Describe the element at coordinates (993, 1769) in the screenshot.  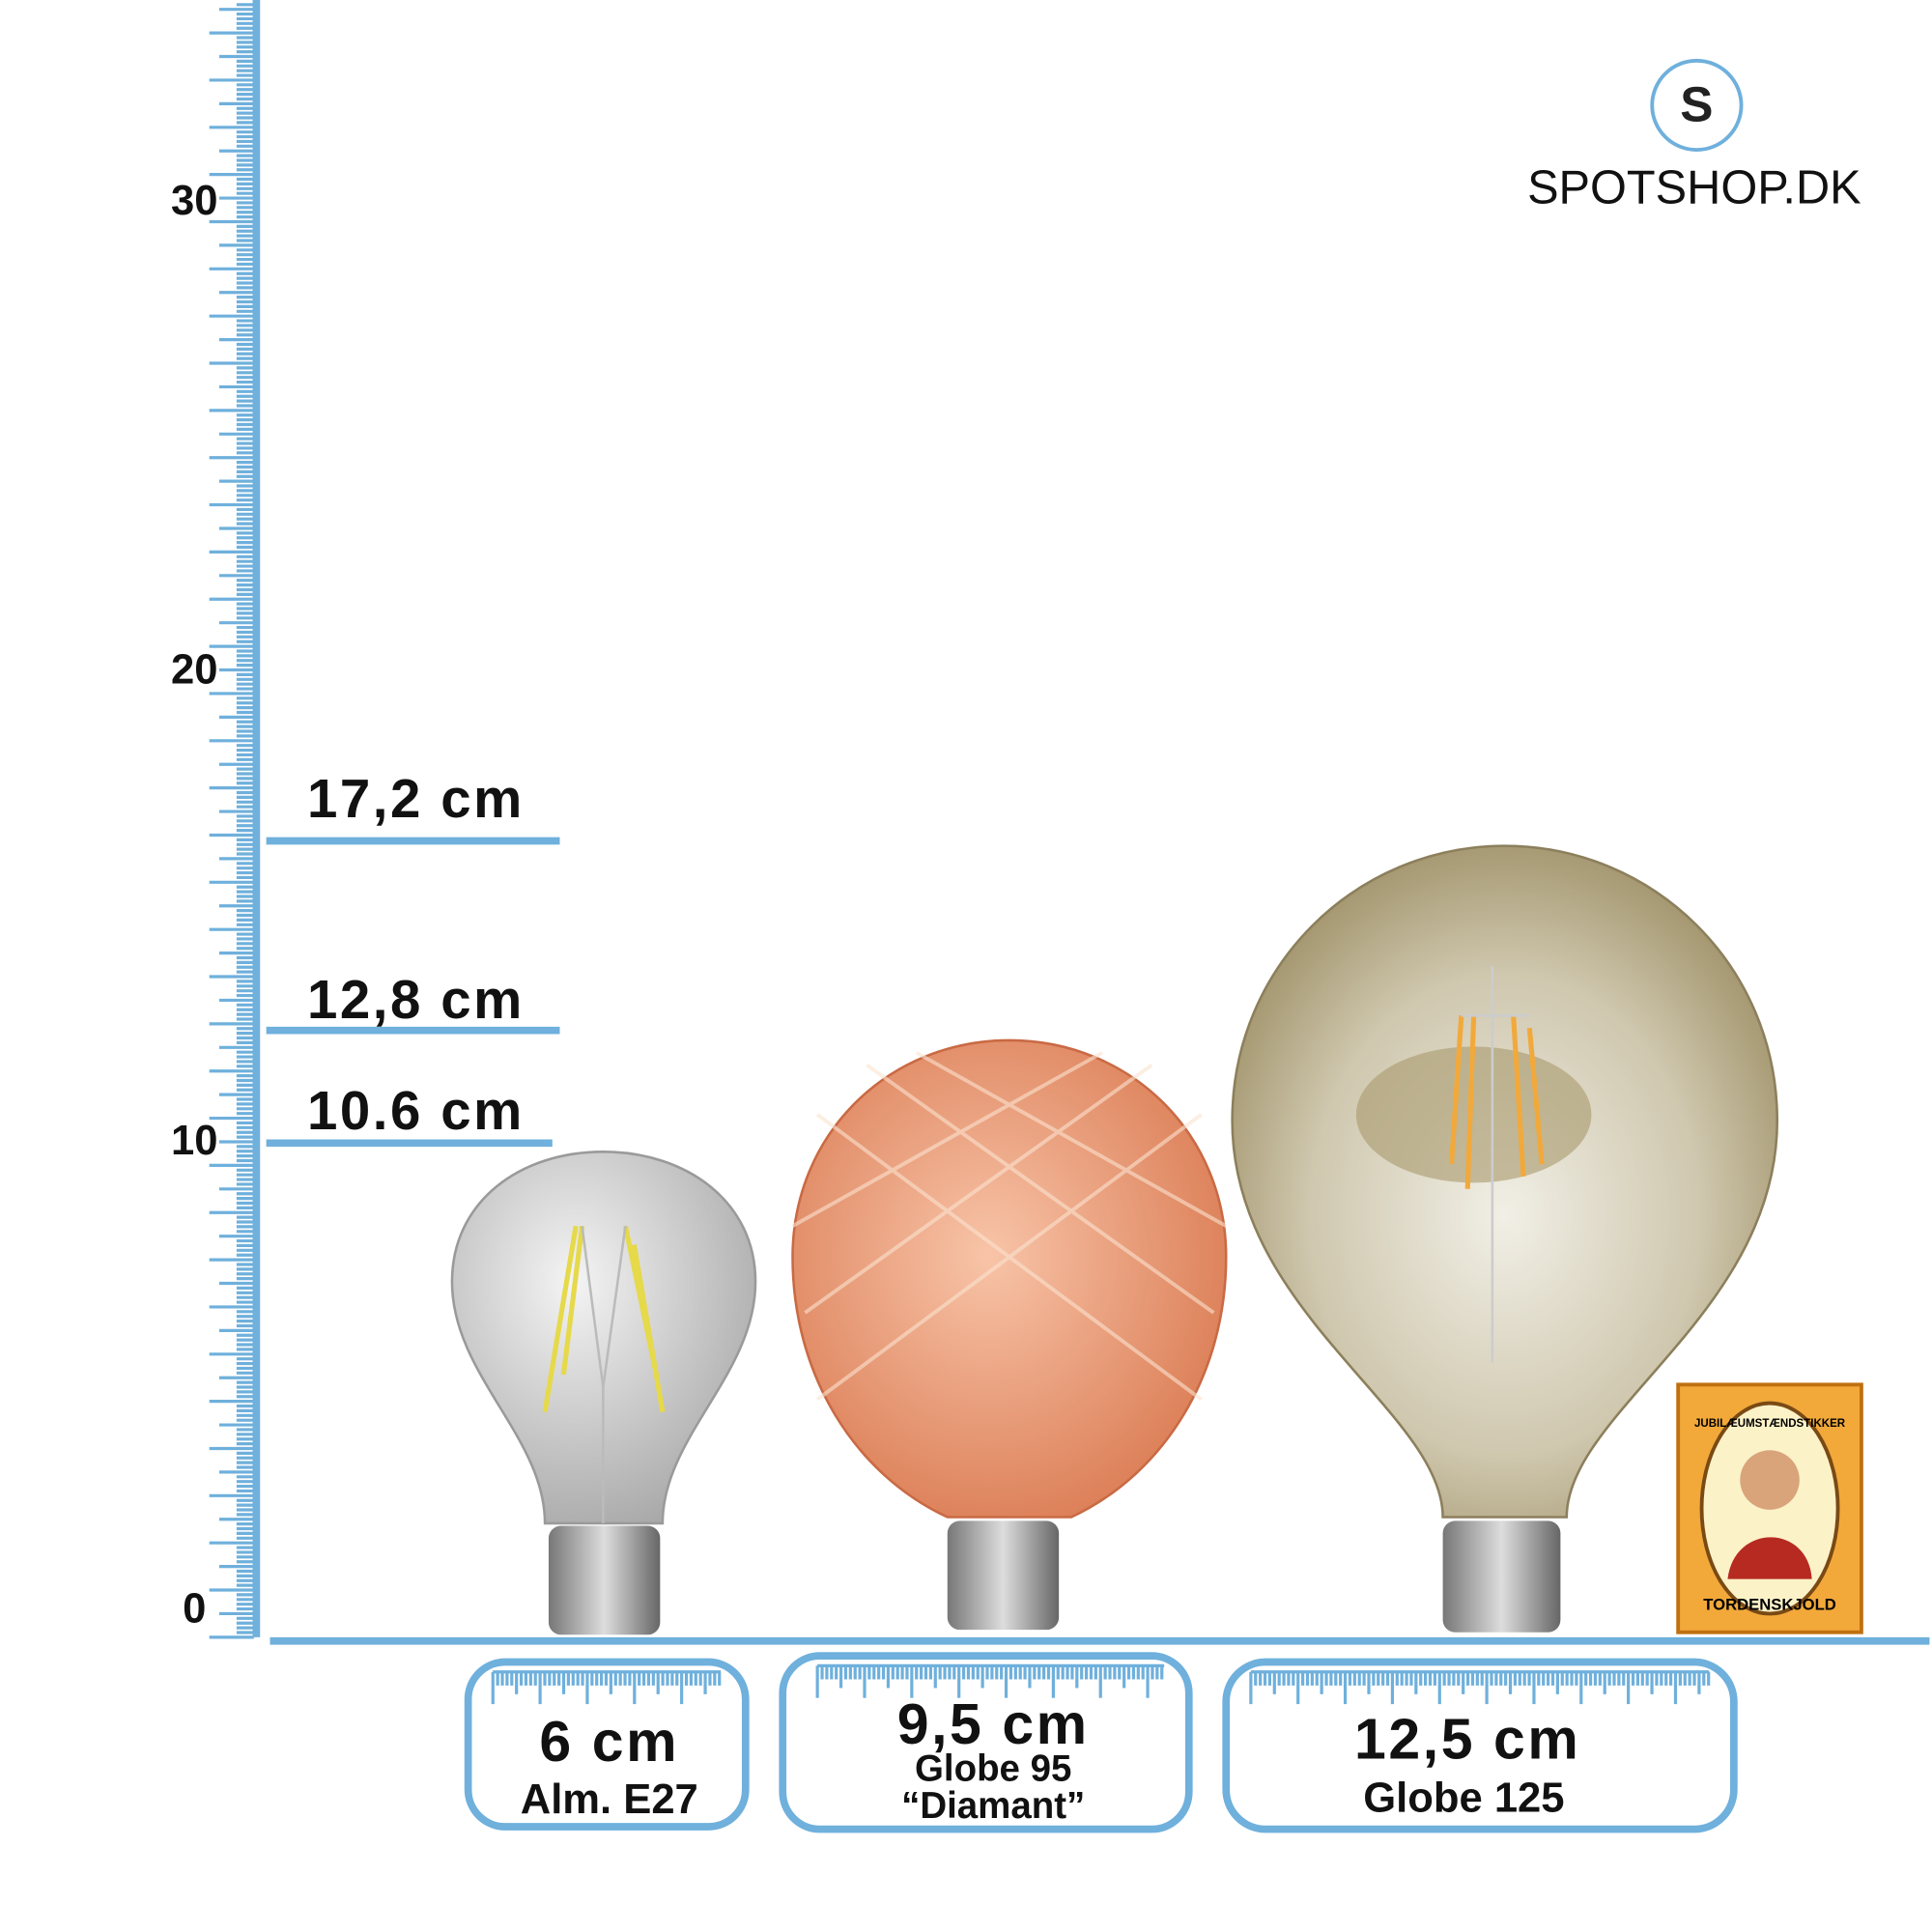
I see `bulb-name: Globe 95` at that location.